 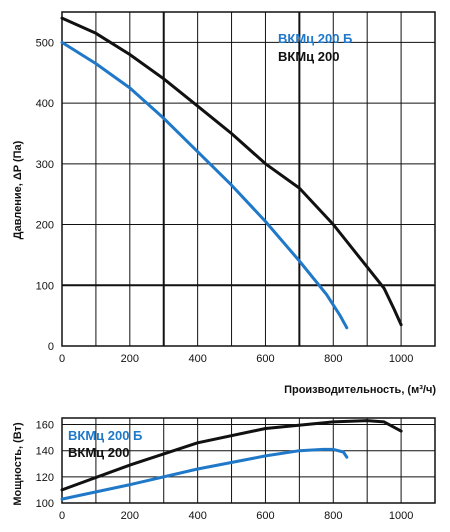 I want to click on top-legend-black-label: ВКМц 200, so click(x=308, y=56).